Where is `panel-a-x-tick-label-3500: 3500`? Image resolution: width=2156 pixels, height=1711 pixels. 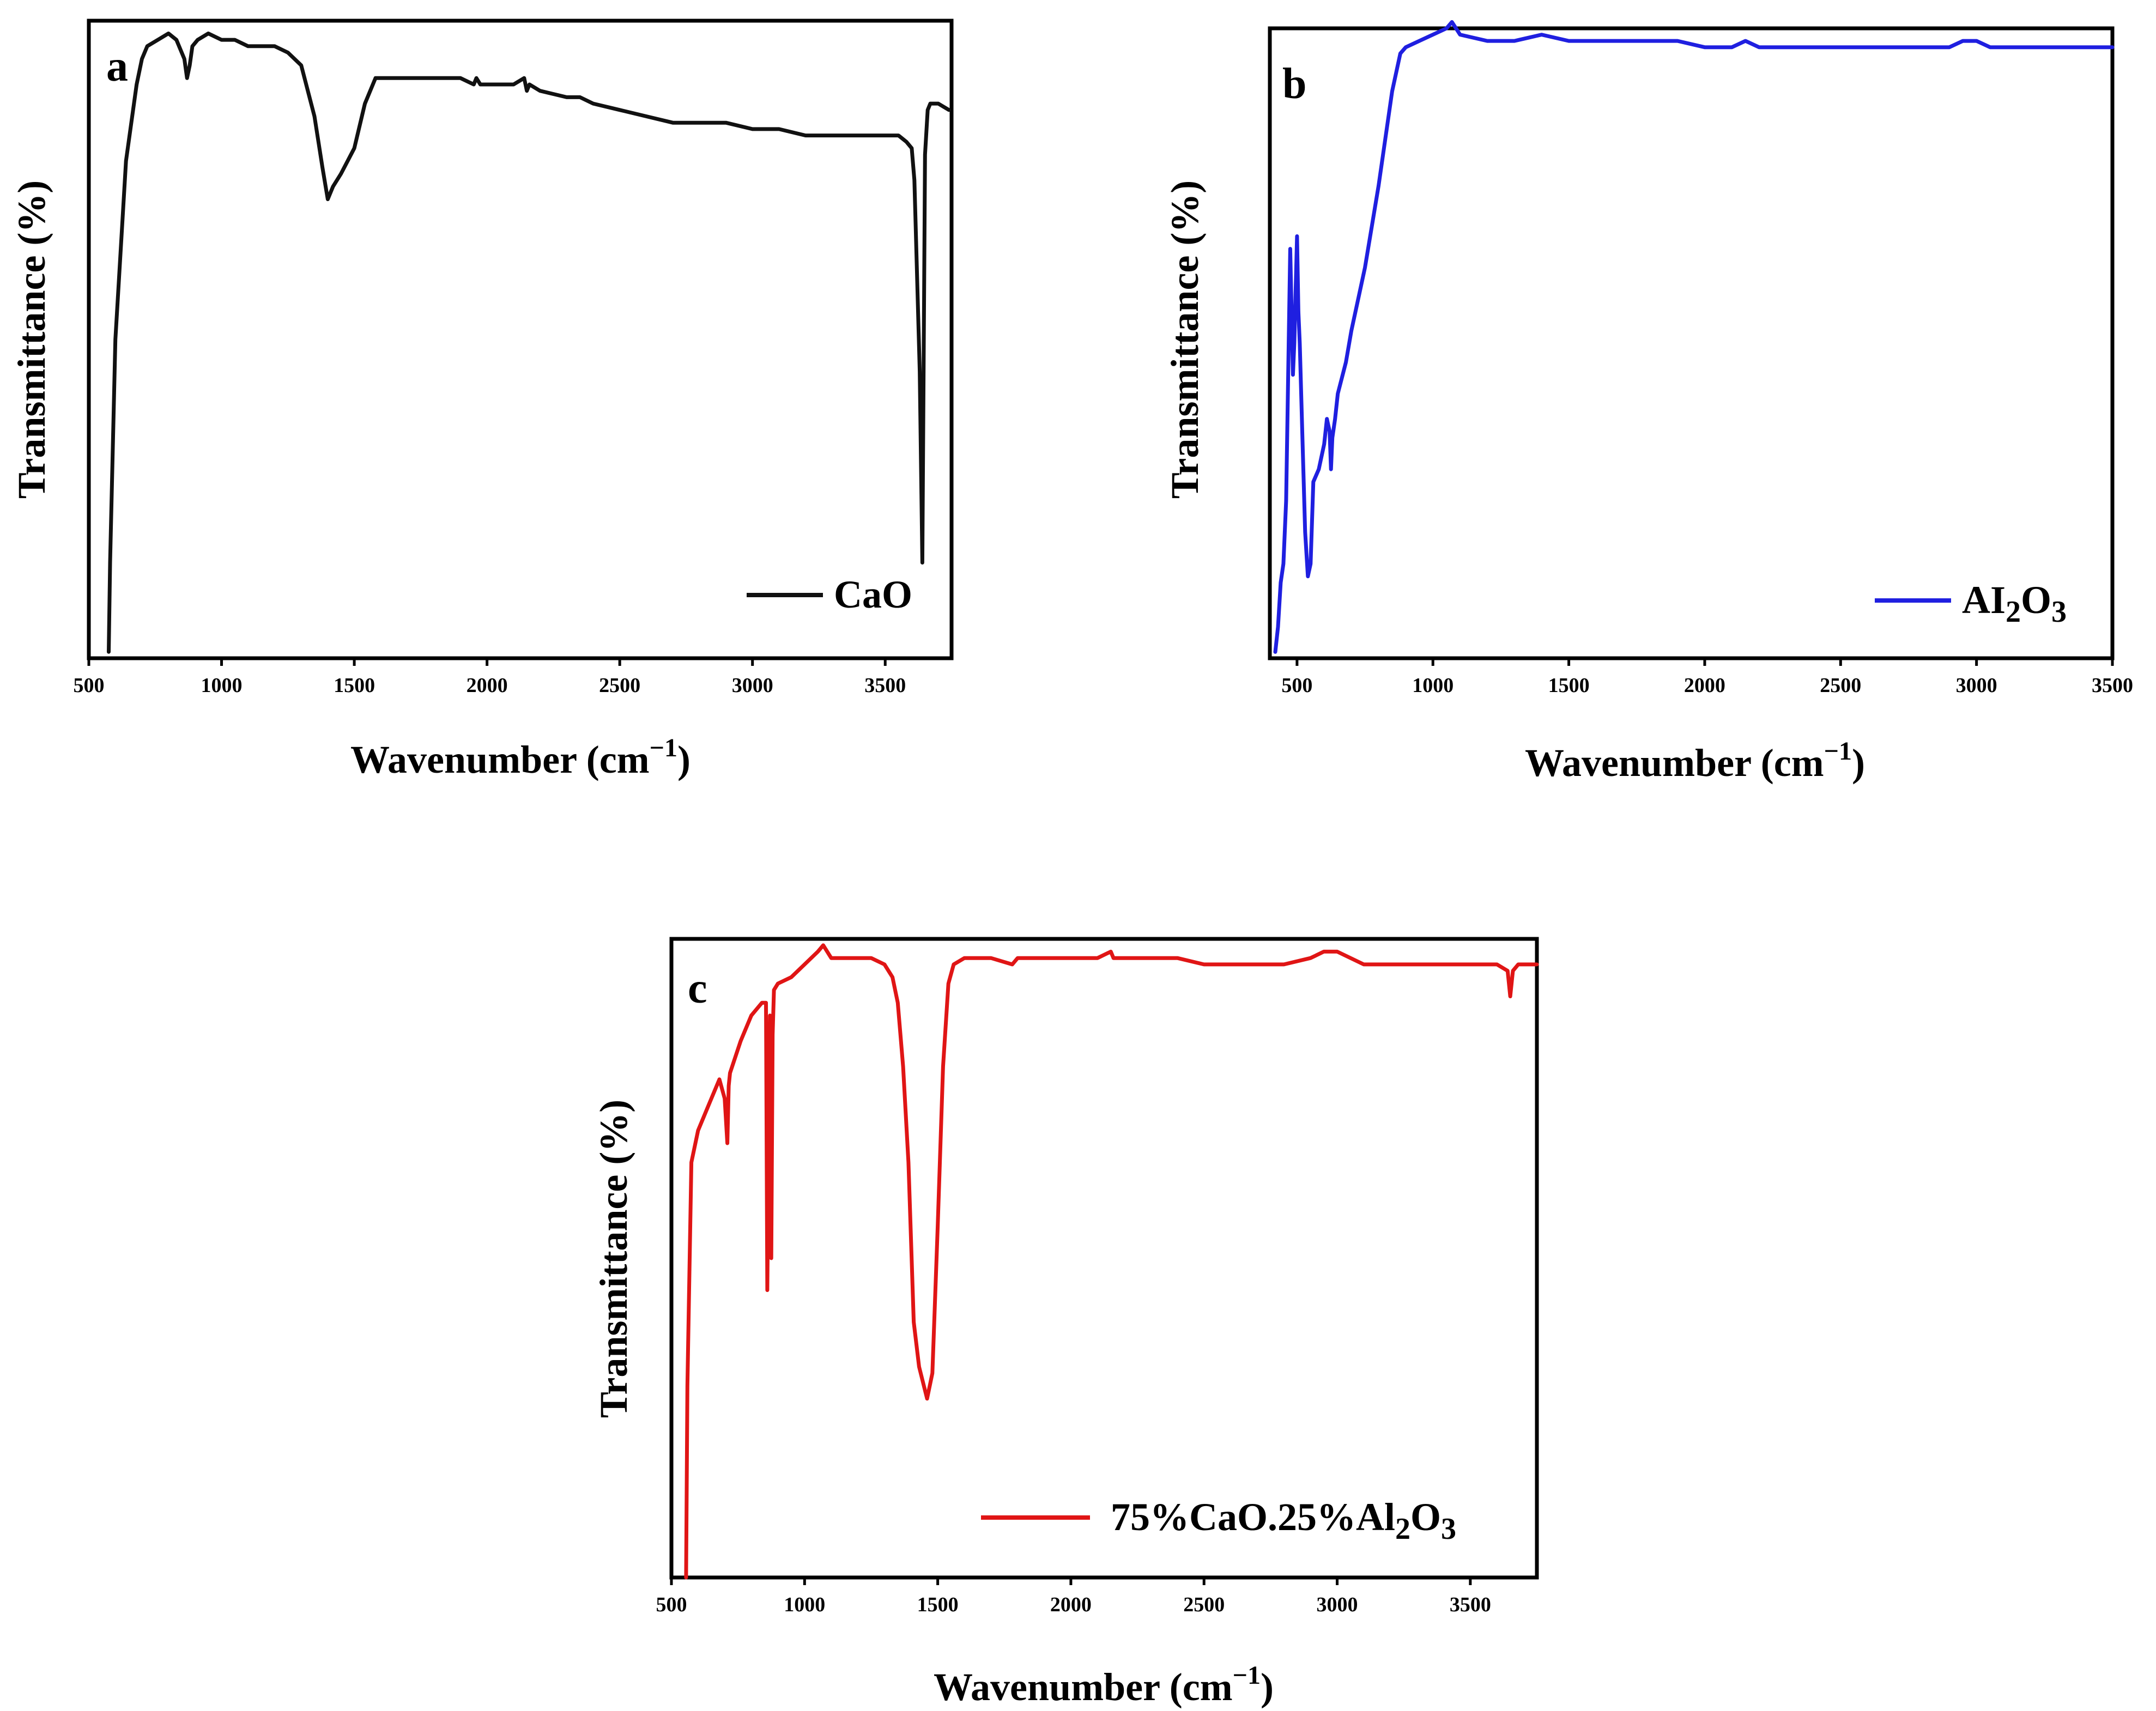
panel-a-x-tick-label-3500: 3500 is located at coordinates (885, 685).